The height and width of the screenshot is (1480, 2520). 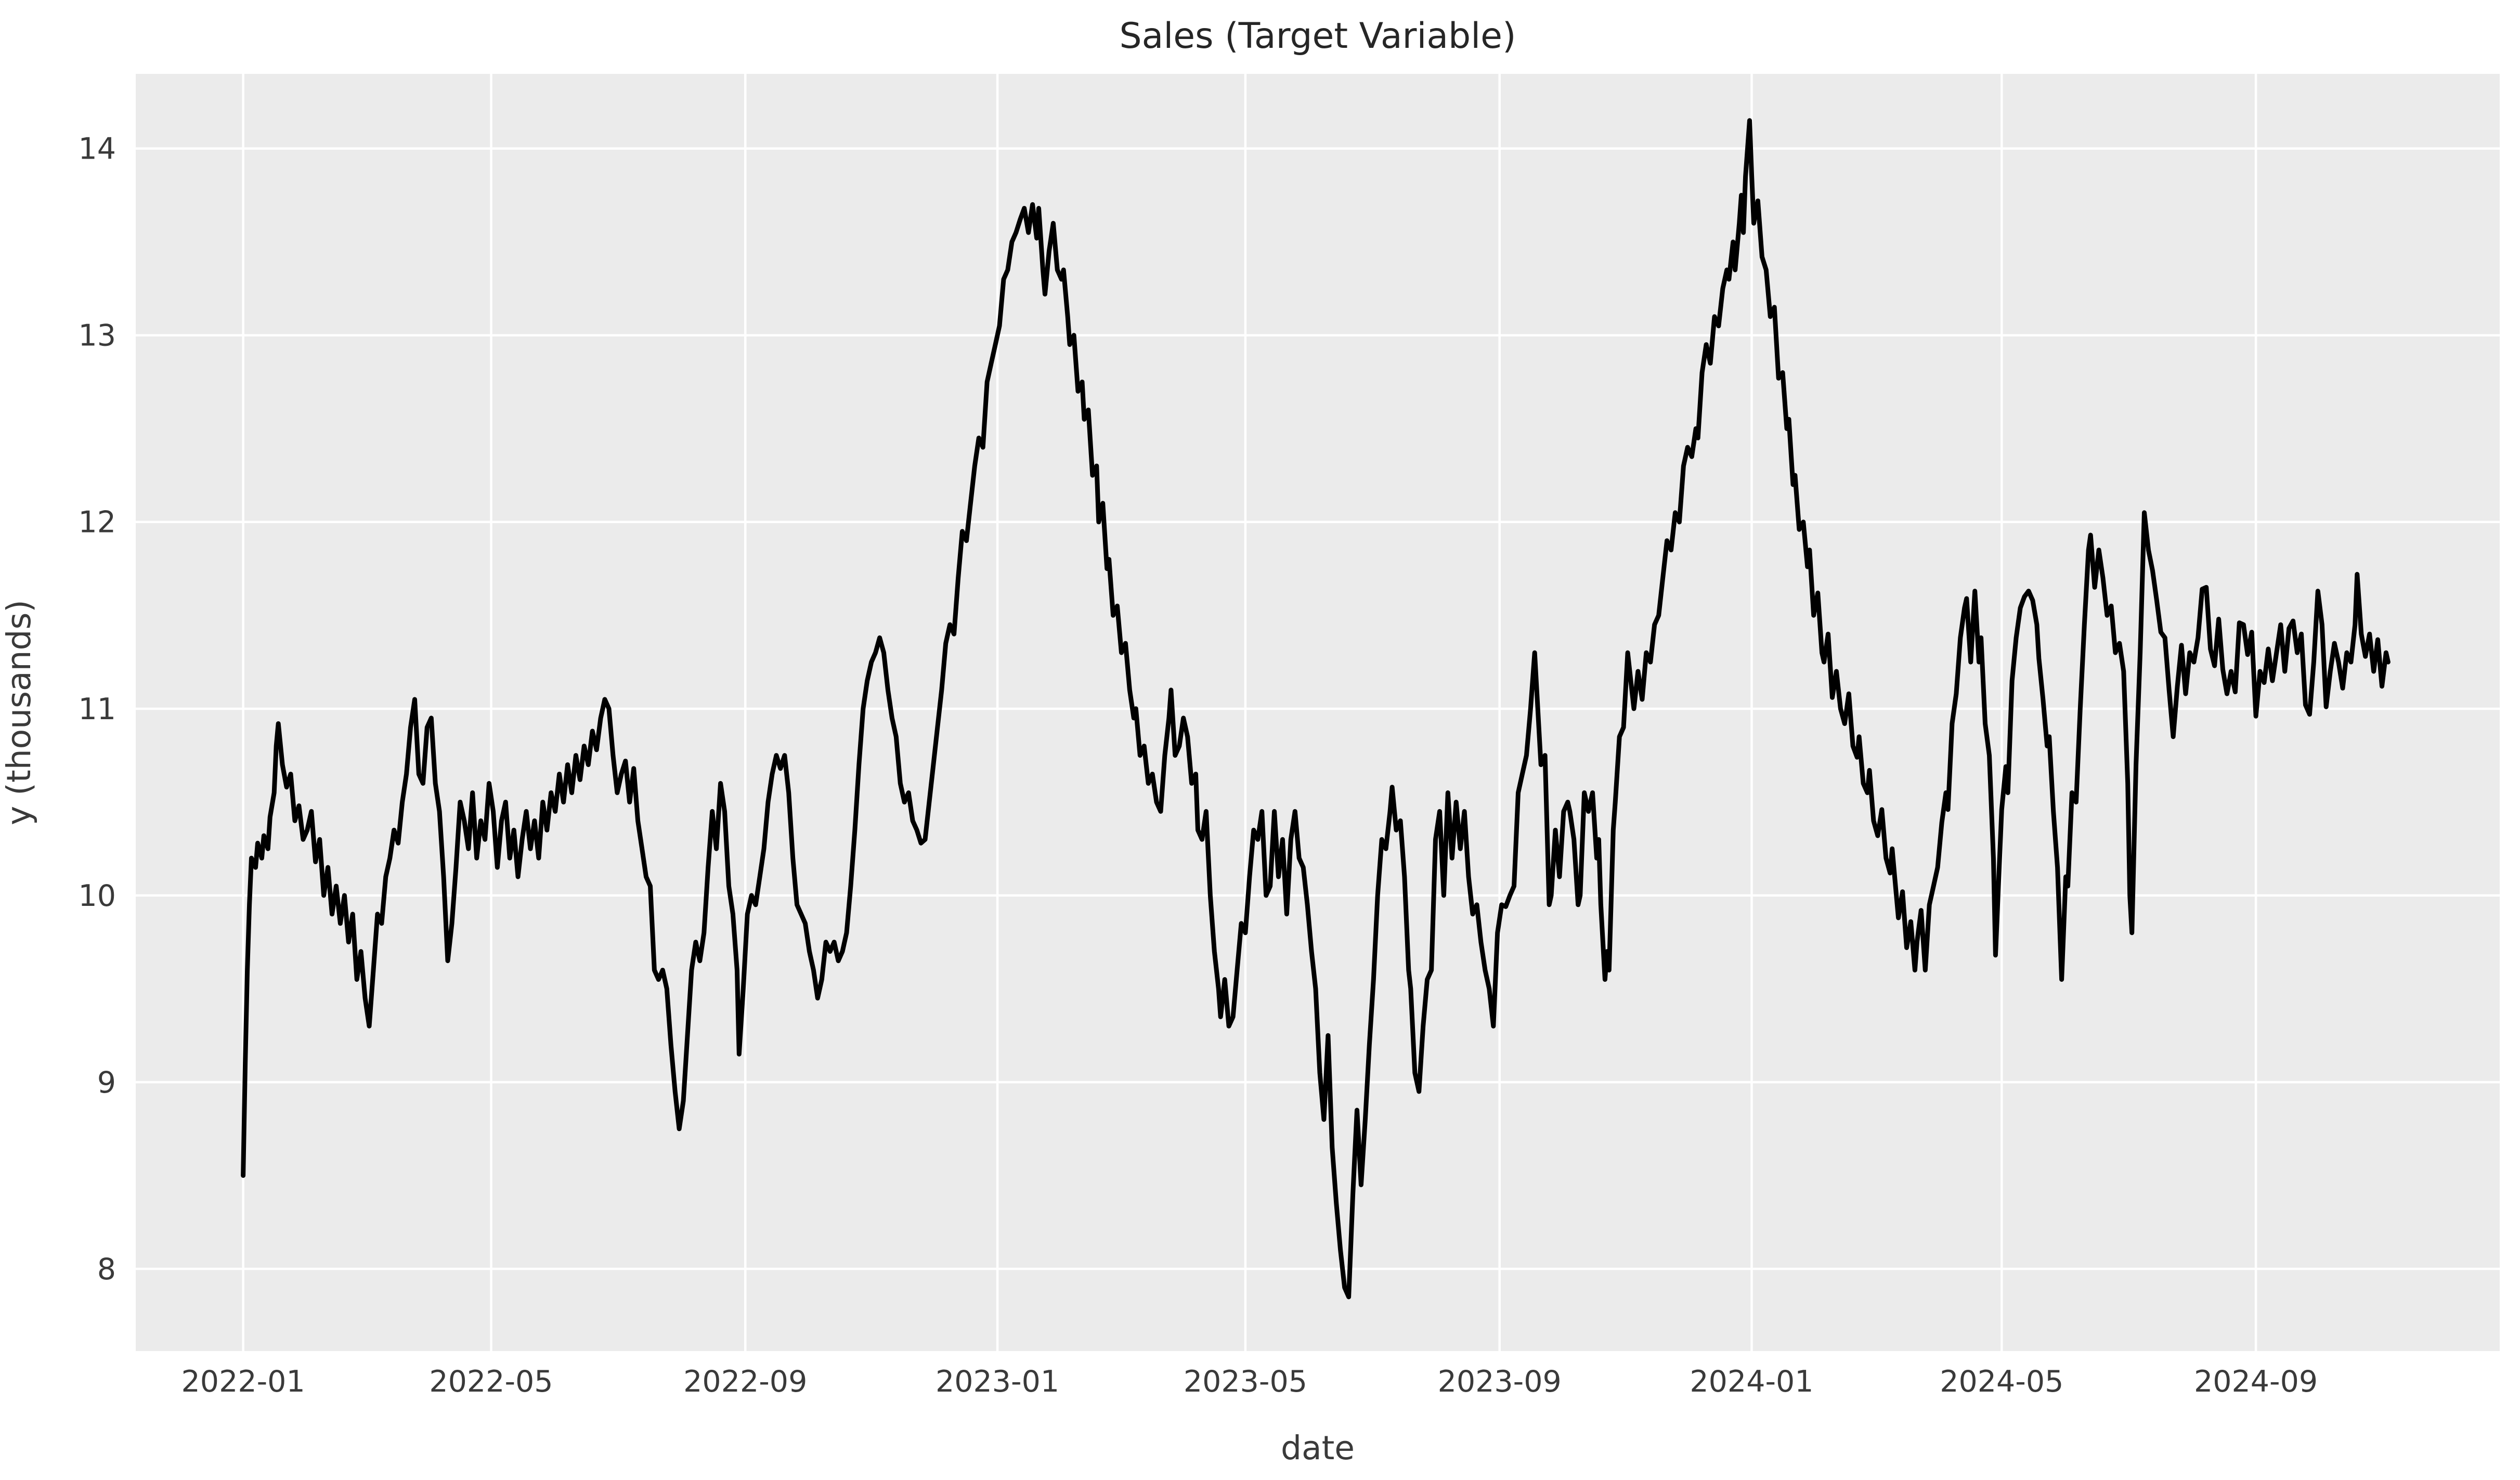 I want to click on x-tick-label: 2024-05, so click(x=2001, y=1382).